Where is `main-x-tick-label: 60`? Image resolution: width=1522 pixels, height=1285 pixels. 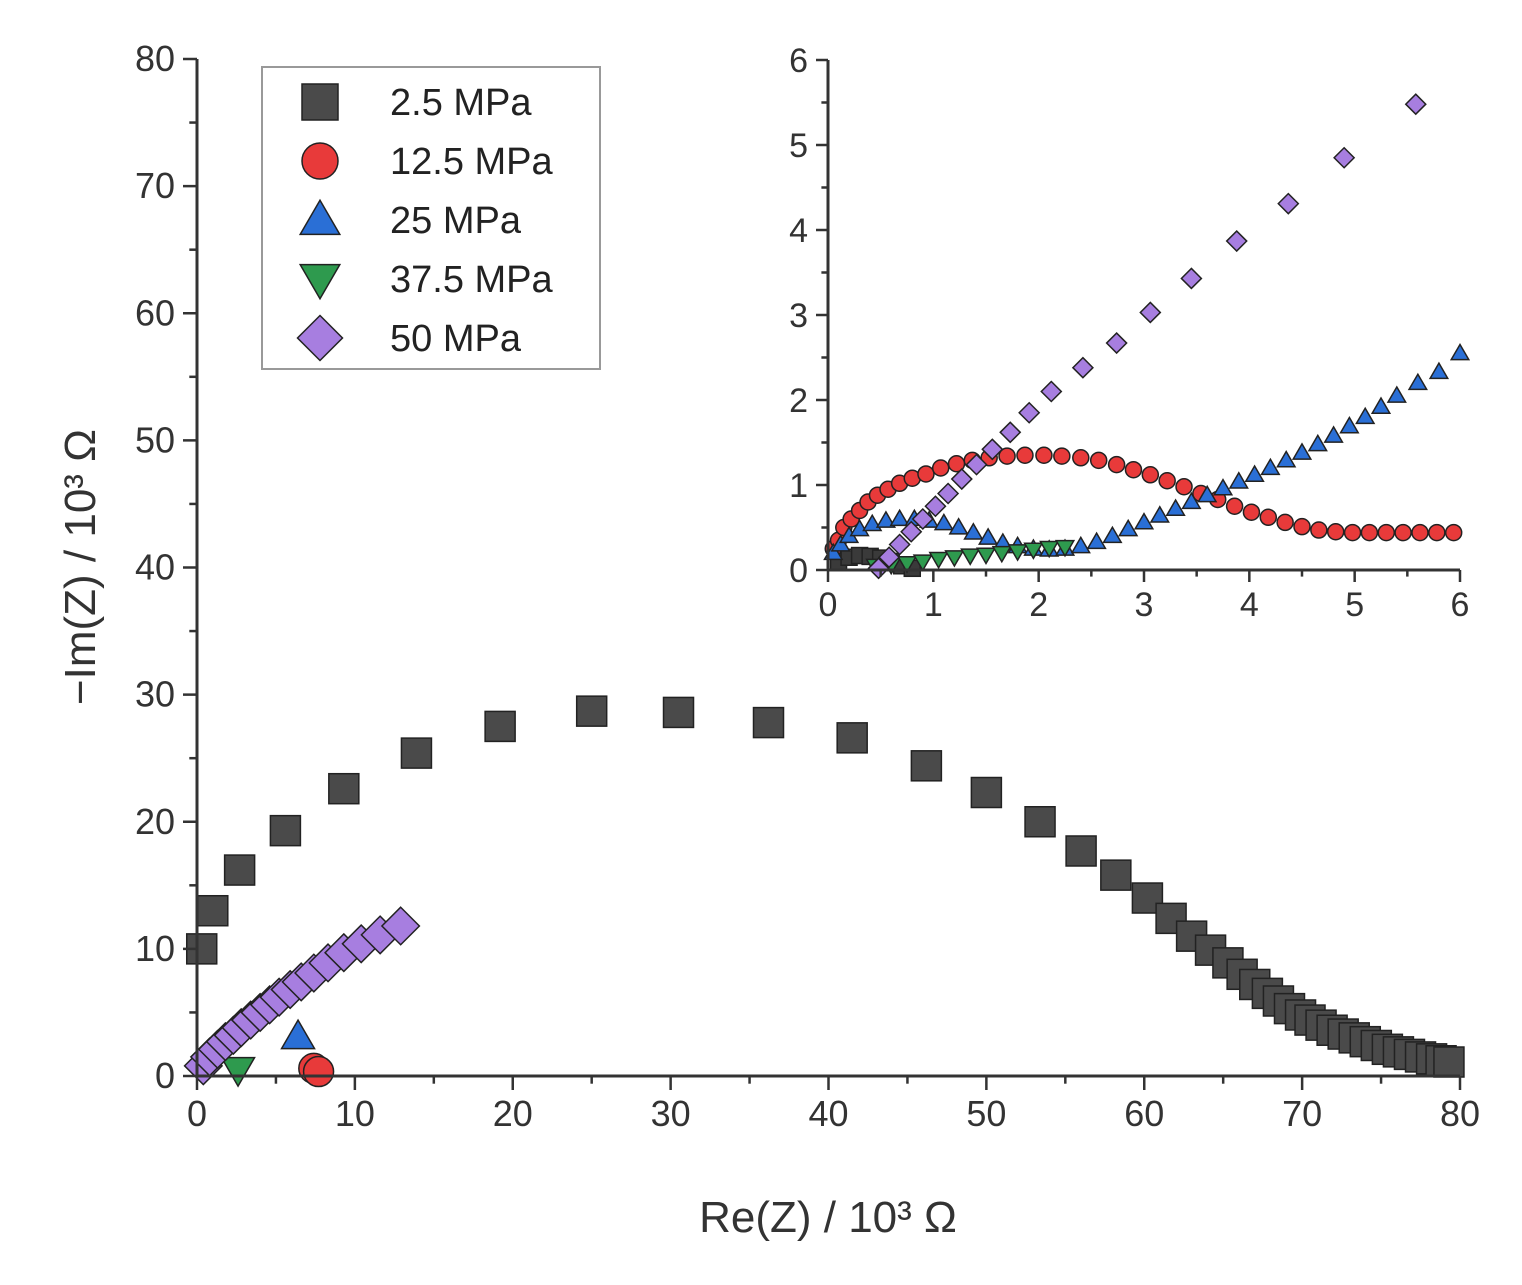
main-x-tick-label: 60 is located at coordinates (1144, 1113).